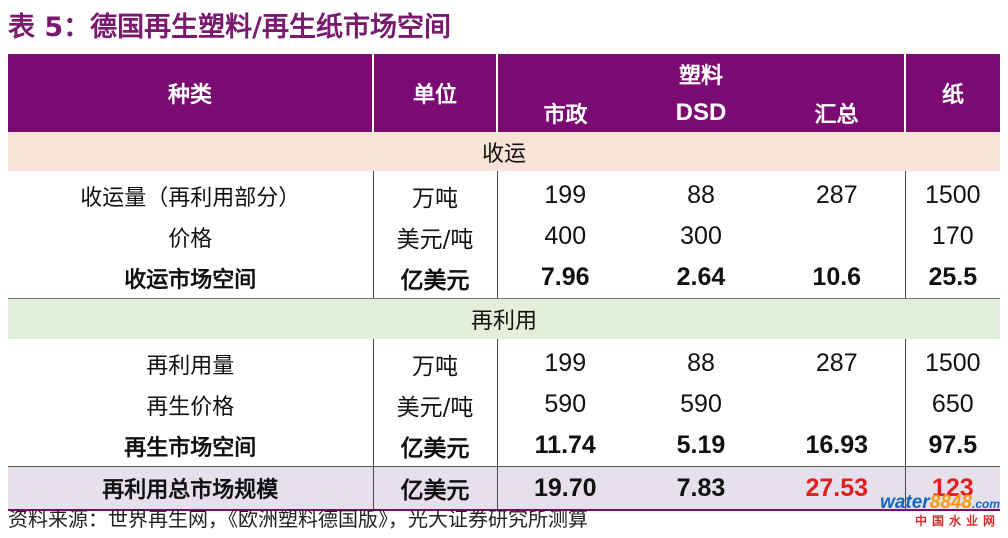  Describe the element at coordinates (565, 278) in the screenshot. I see `cell-municipal: 7.96` at that location.